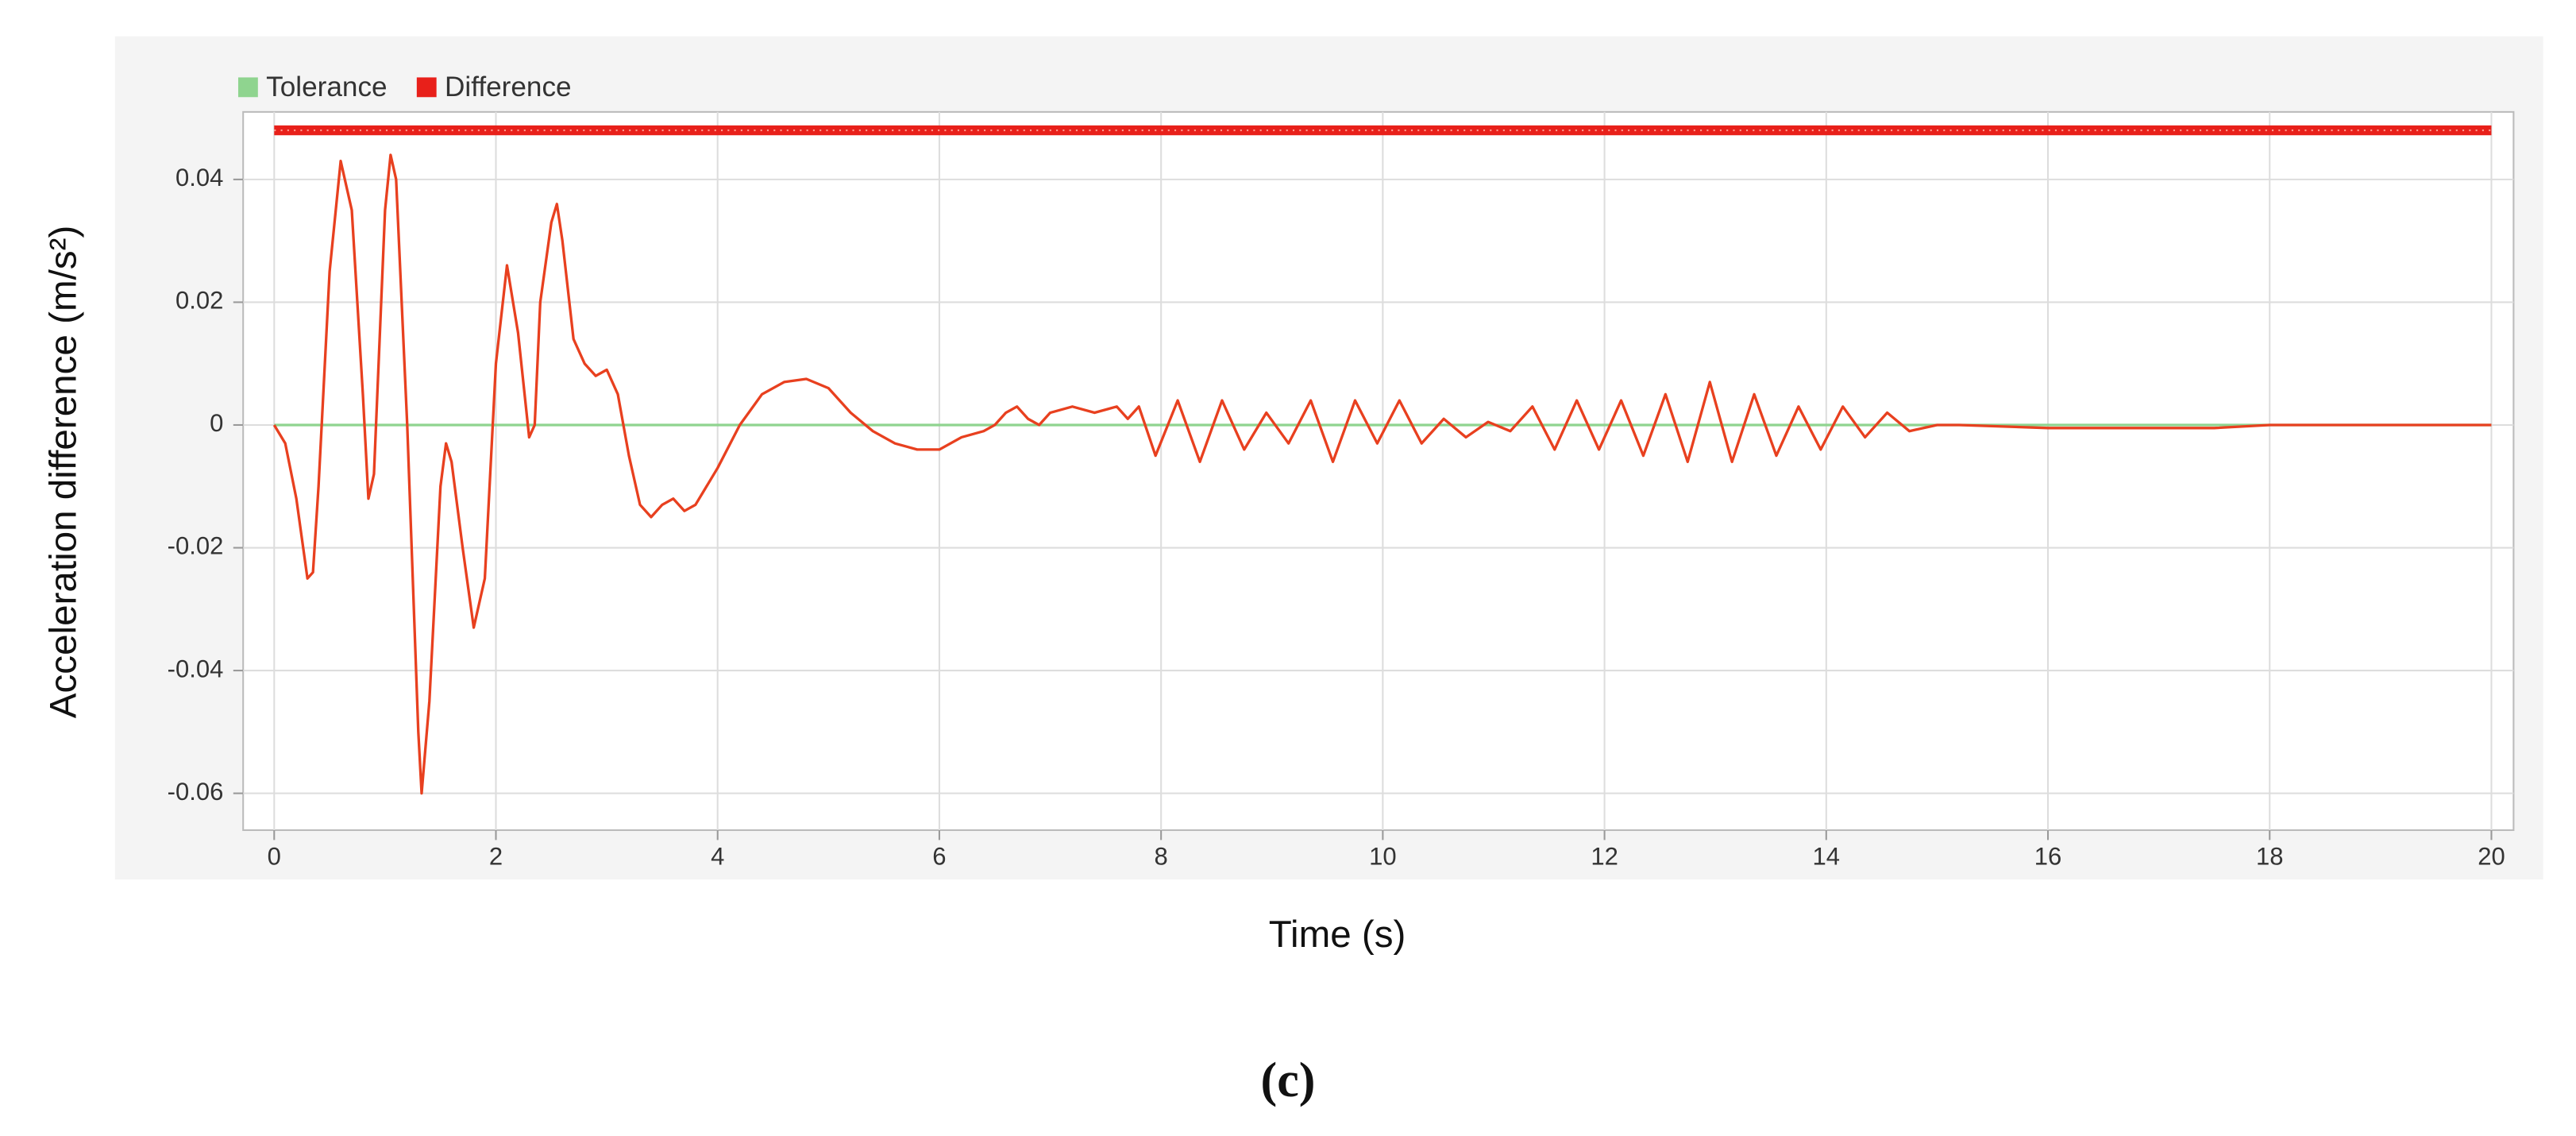 The width and height of the screenshot is (2576, 1136). What do you see at coordinates (216, 423) in the screenshot?
I see `y-tick-label: 0` at bounding box center [216, 423].